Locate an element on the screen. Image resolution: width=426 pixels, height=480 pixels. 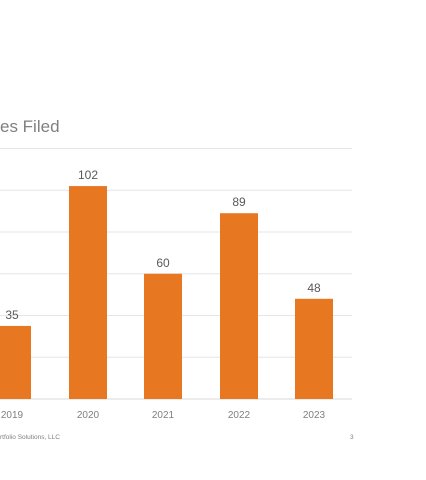
x-tick-label-2023: 2023 is located at coordinates (314, 415).